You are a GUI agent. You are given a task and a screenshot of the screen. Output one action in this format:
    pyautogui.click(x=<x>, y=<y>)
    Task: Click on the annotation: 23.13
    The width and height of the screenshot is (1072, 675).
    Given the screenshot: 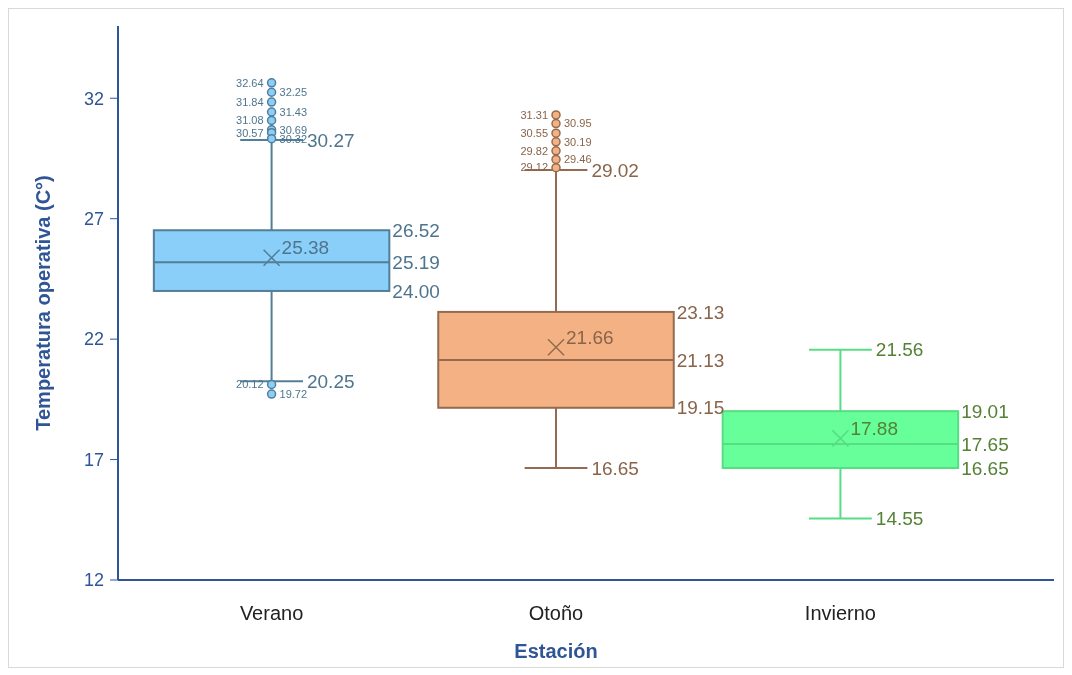 What is the action you would take?
    pyautogui.click(x=700, y=312)
    